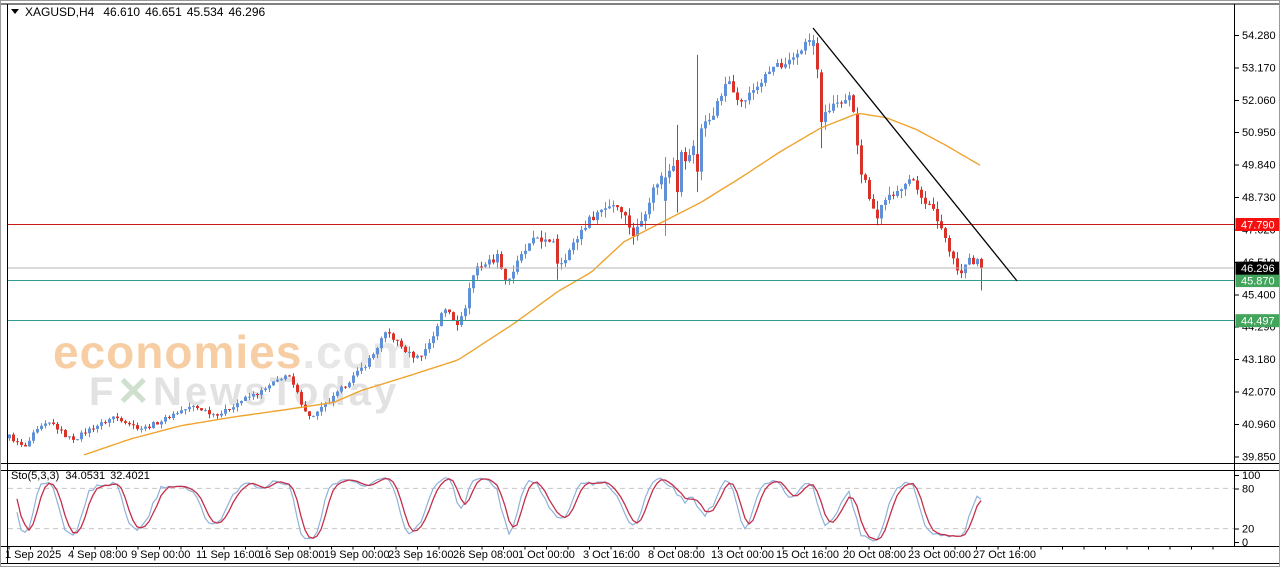  I want to click on resistance-line-price-tag, so click(1257, 225).